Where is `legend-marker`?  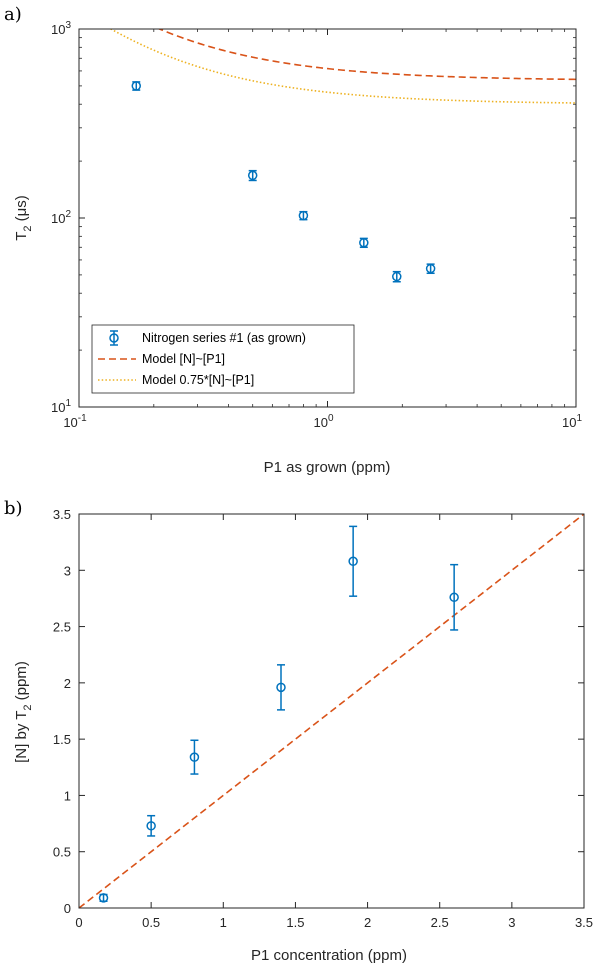 legend-marker is located at coordinates (114, 338).